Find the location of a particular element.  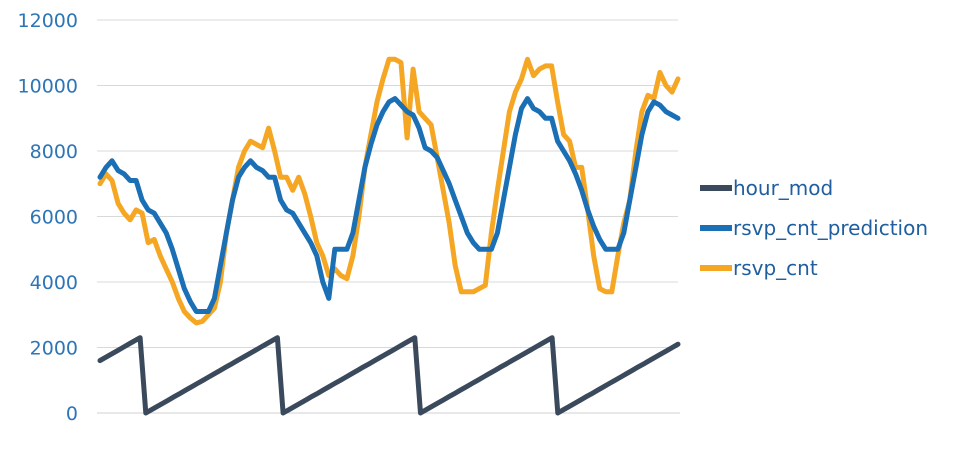

y-tick-label: 4000 is located at coordinates (54, 283).